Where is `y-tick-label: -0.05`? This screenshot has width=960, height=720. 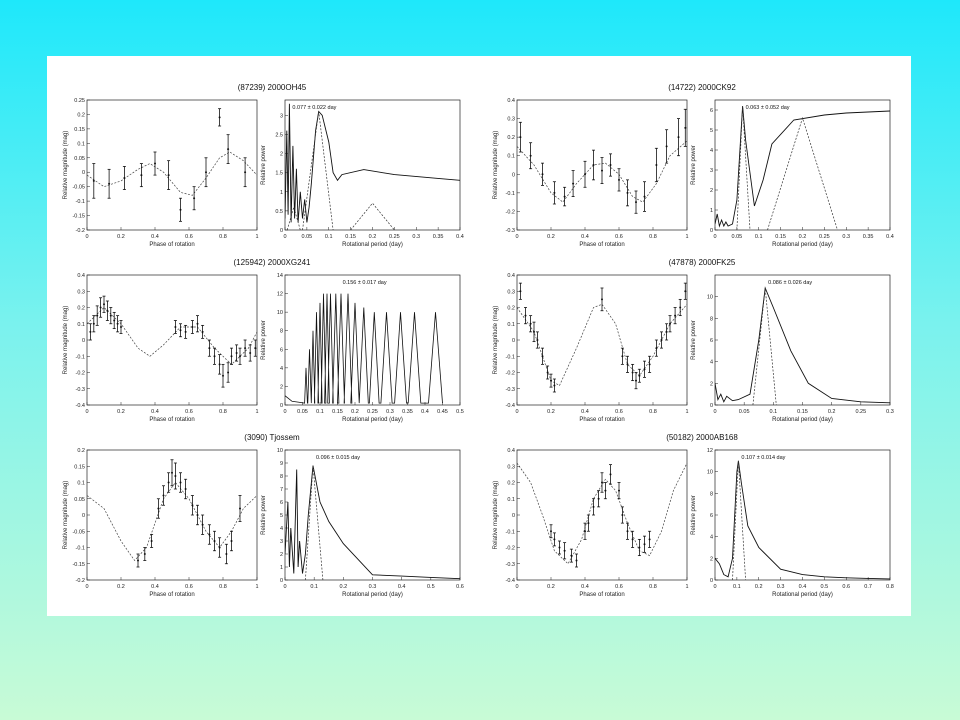
y-tick-label: -0.05 is located at coordinates (78, 188).